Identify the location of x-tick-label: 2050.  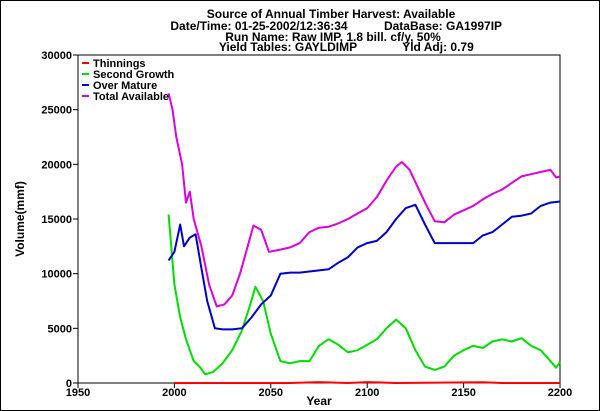
(271, 393).